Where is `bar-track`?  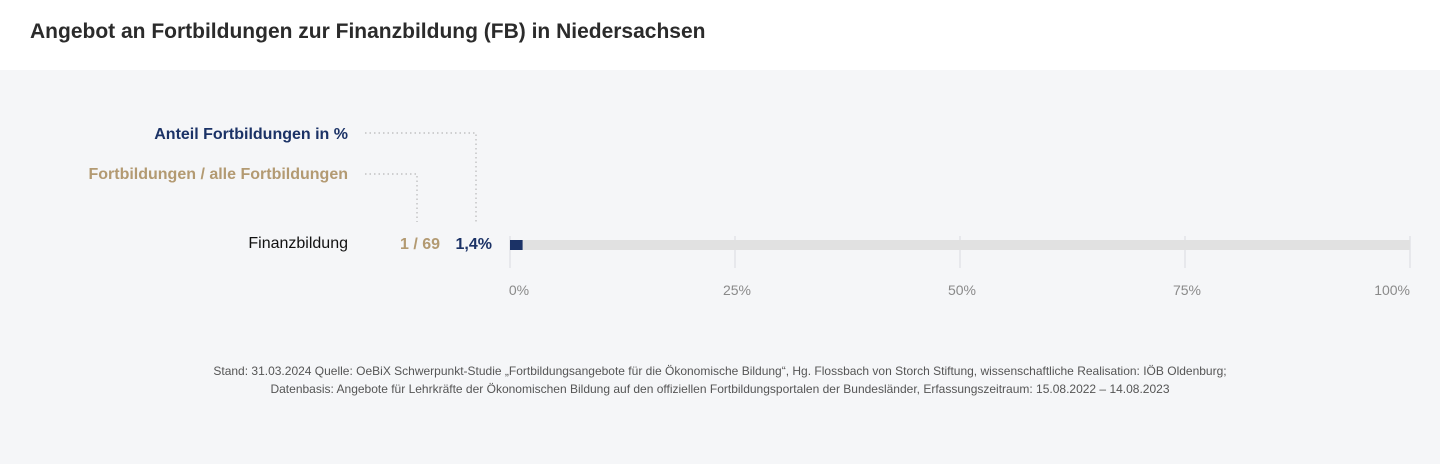 bar-track is located at coordinates (960, 245).